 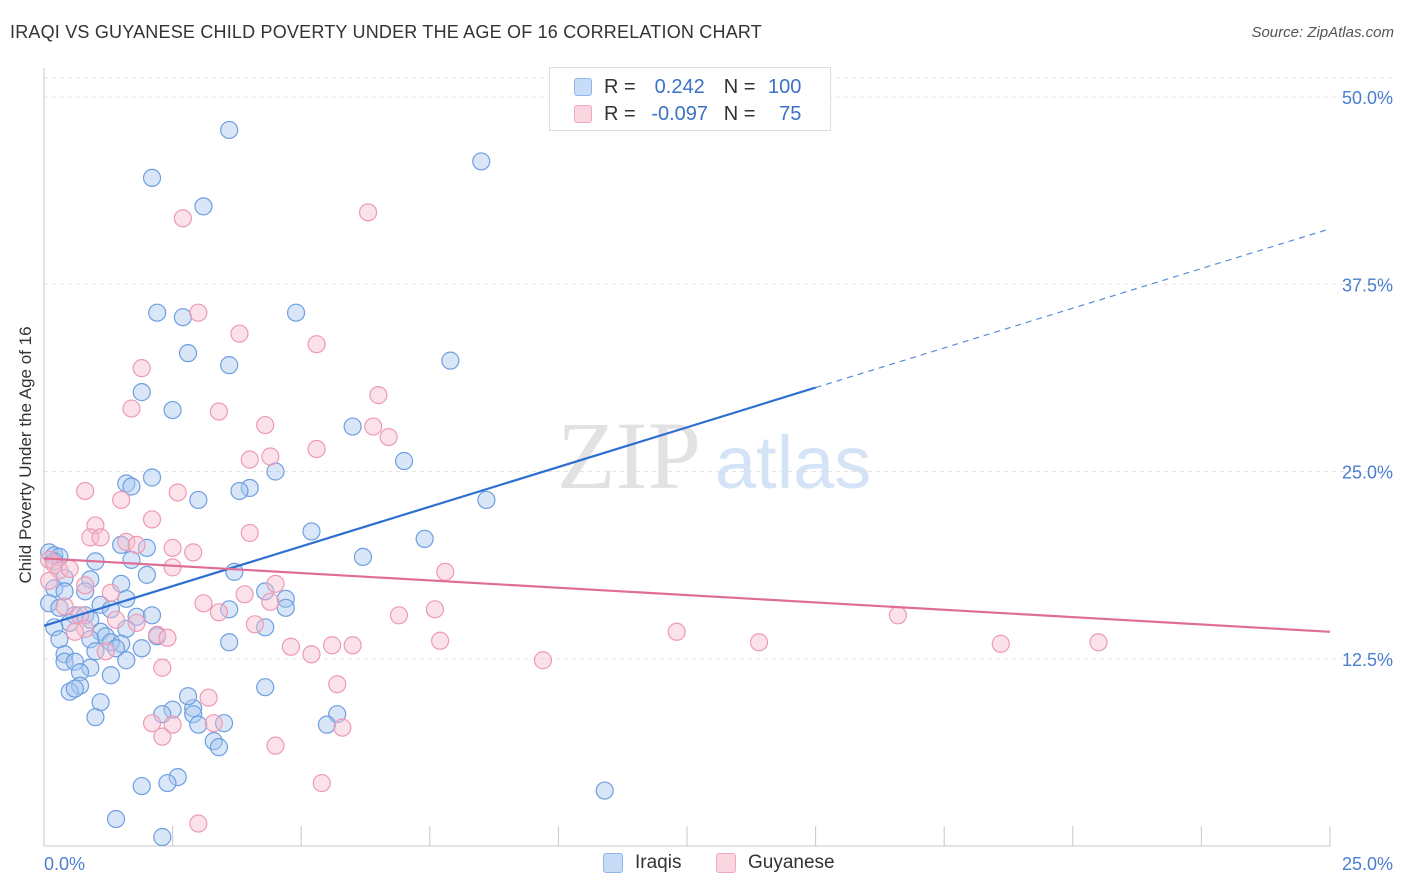 What do you see at coordinates (690, 99) in the screenshot?
I see `stats-legend: R = 0.242 N = 100 R = -0.097 N = 75` at bounding box center [690, 99].